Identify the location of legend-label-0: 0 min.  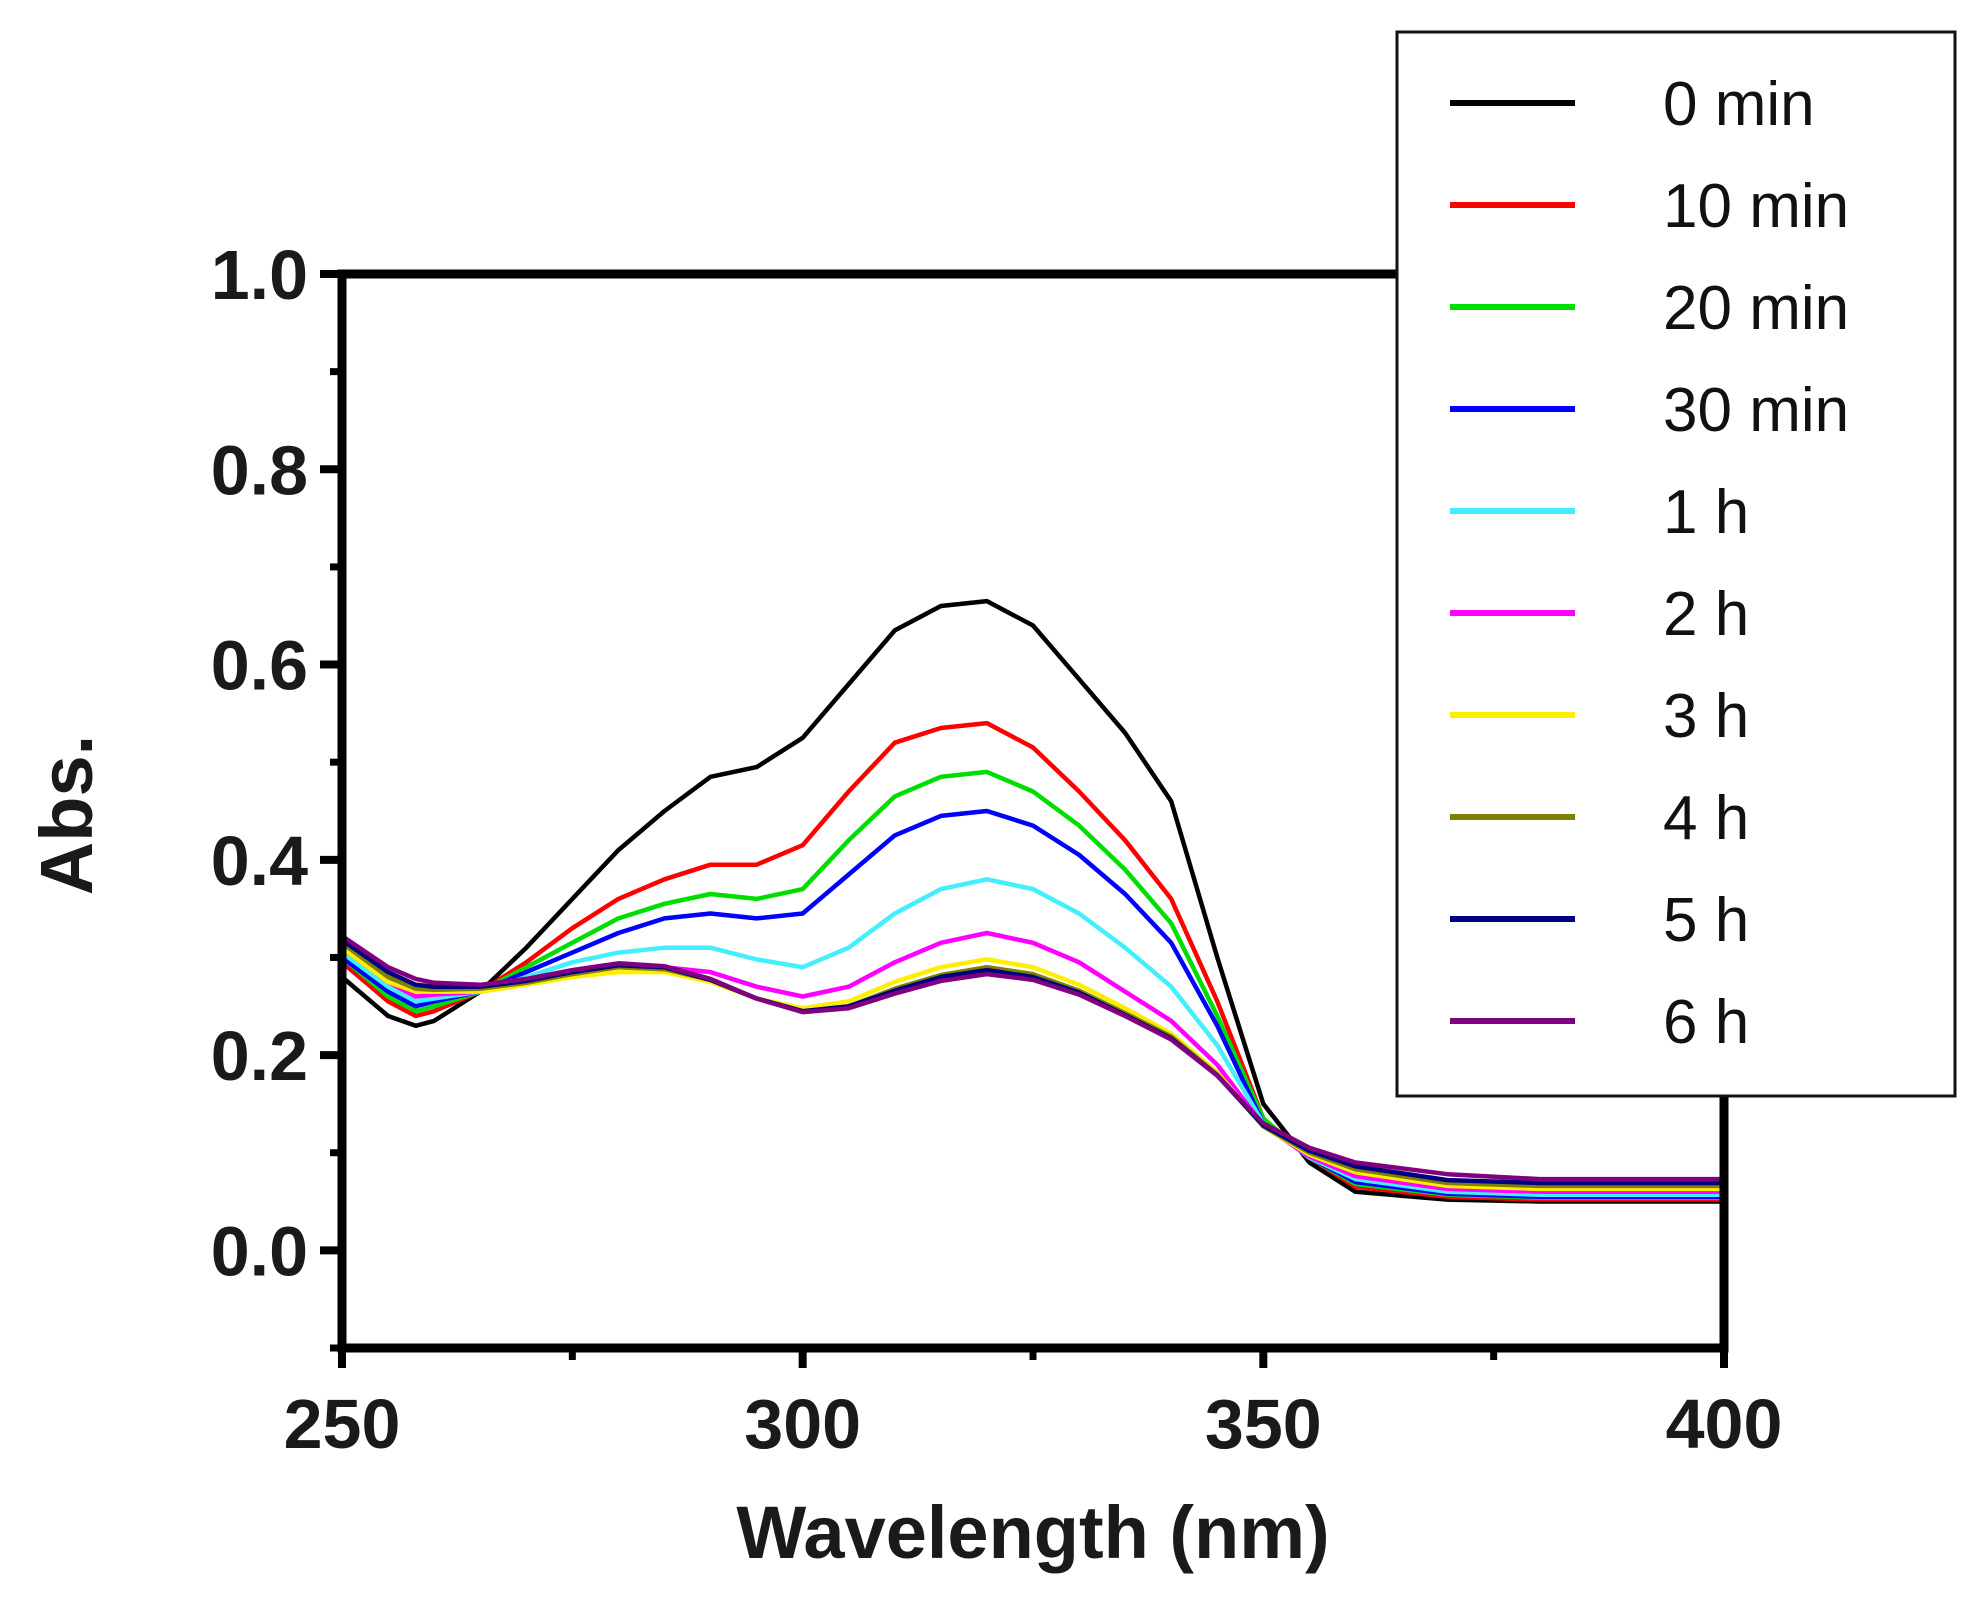
(1739, 104).